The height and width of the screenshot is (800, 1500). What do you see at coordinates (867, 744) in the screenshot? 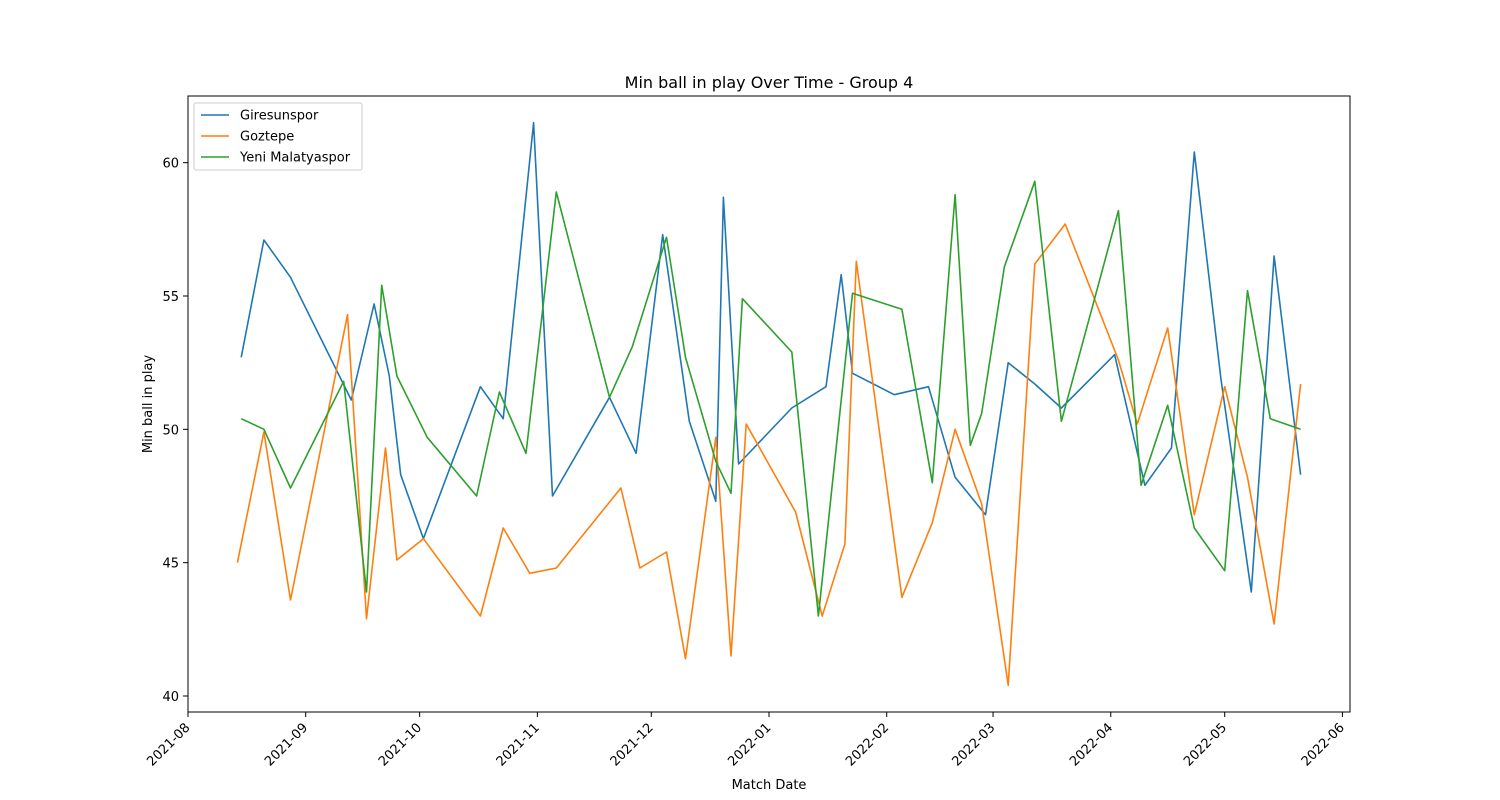
I see `x-tick-label: 2022-02` at bounding box center [867, 744].